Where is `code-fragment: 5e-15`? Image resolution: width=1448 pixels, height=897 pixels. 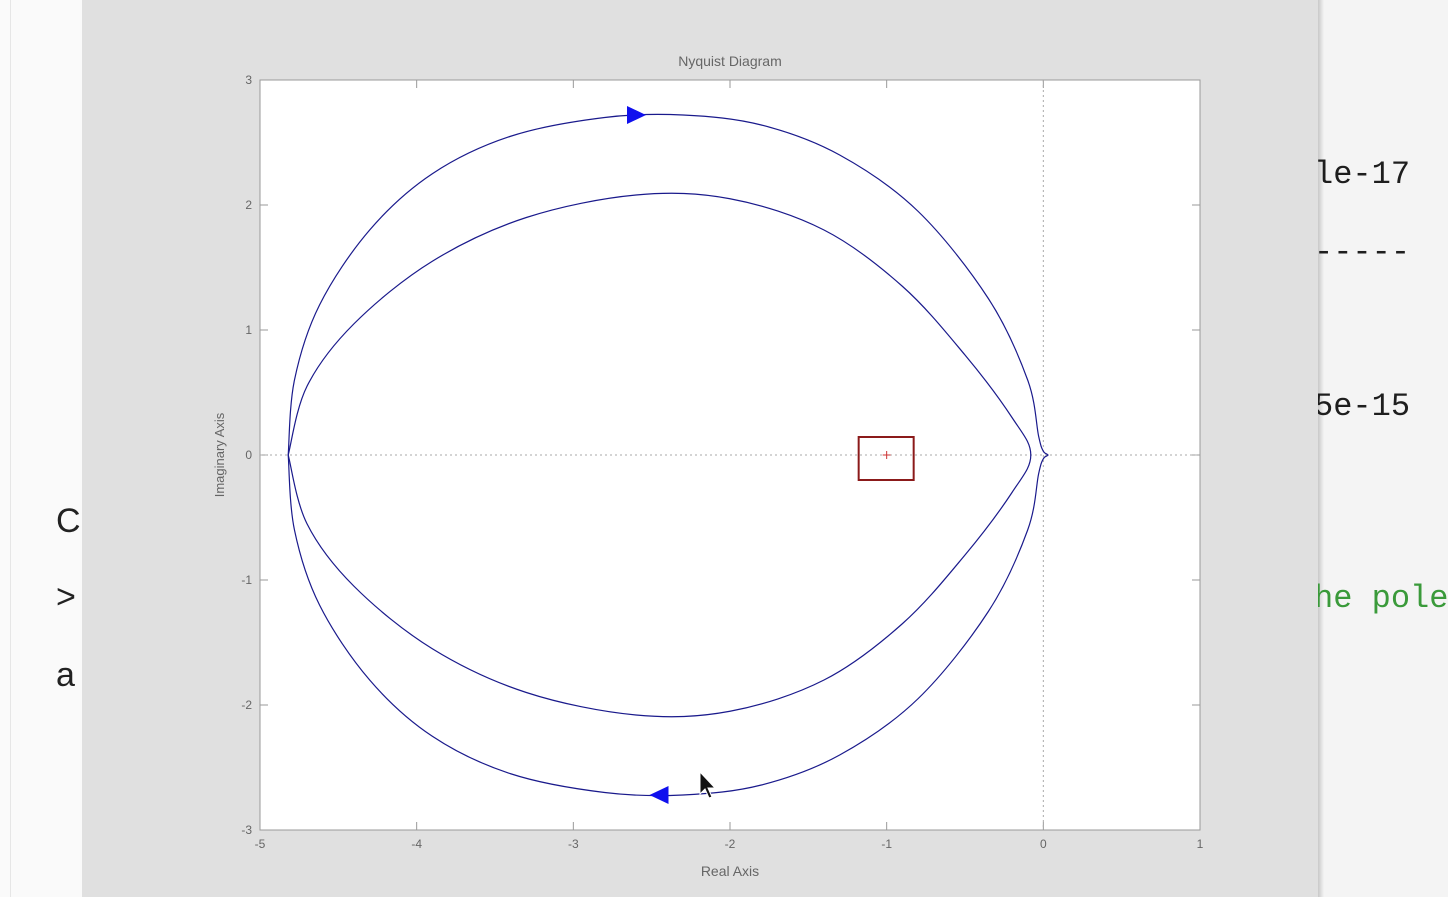 code-fragment: 5e-15 is located at coordinates (1364, 406).